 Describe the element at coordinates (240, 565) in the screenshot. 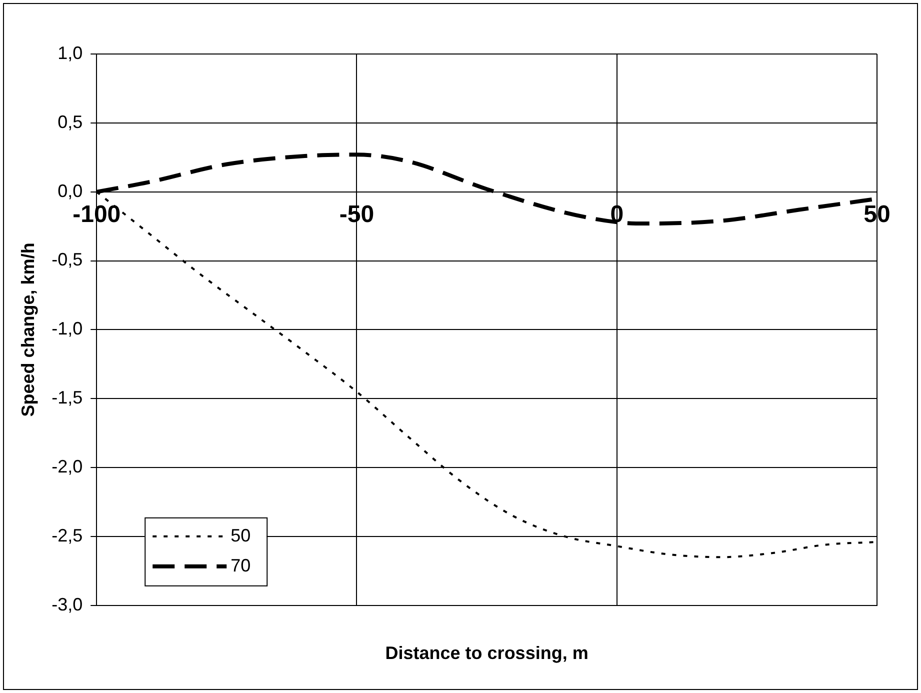

I see `legend-label: 70` at that location.